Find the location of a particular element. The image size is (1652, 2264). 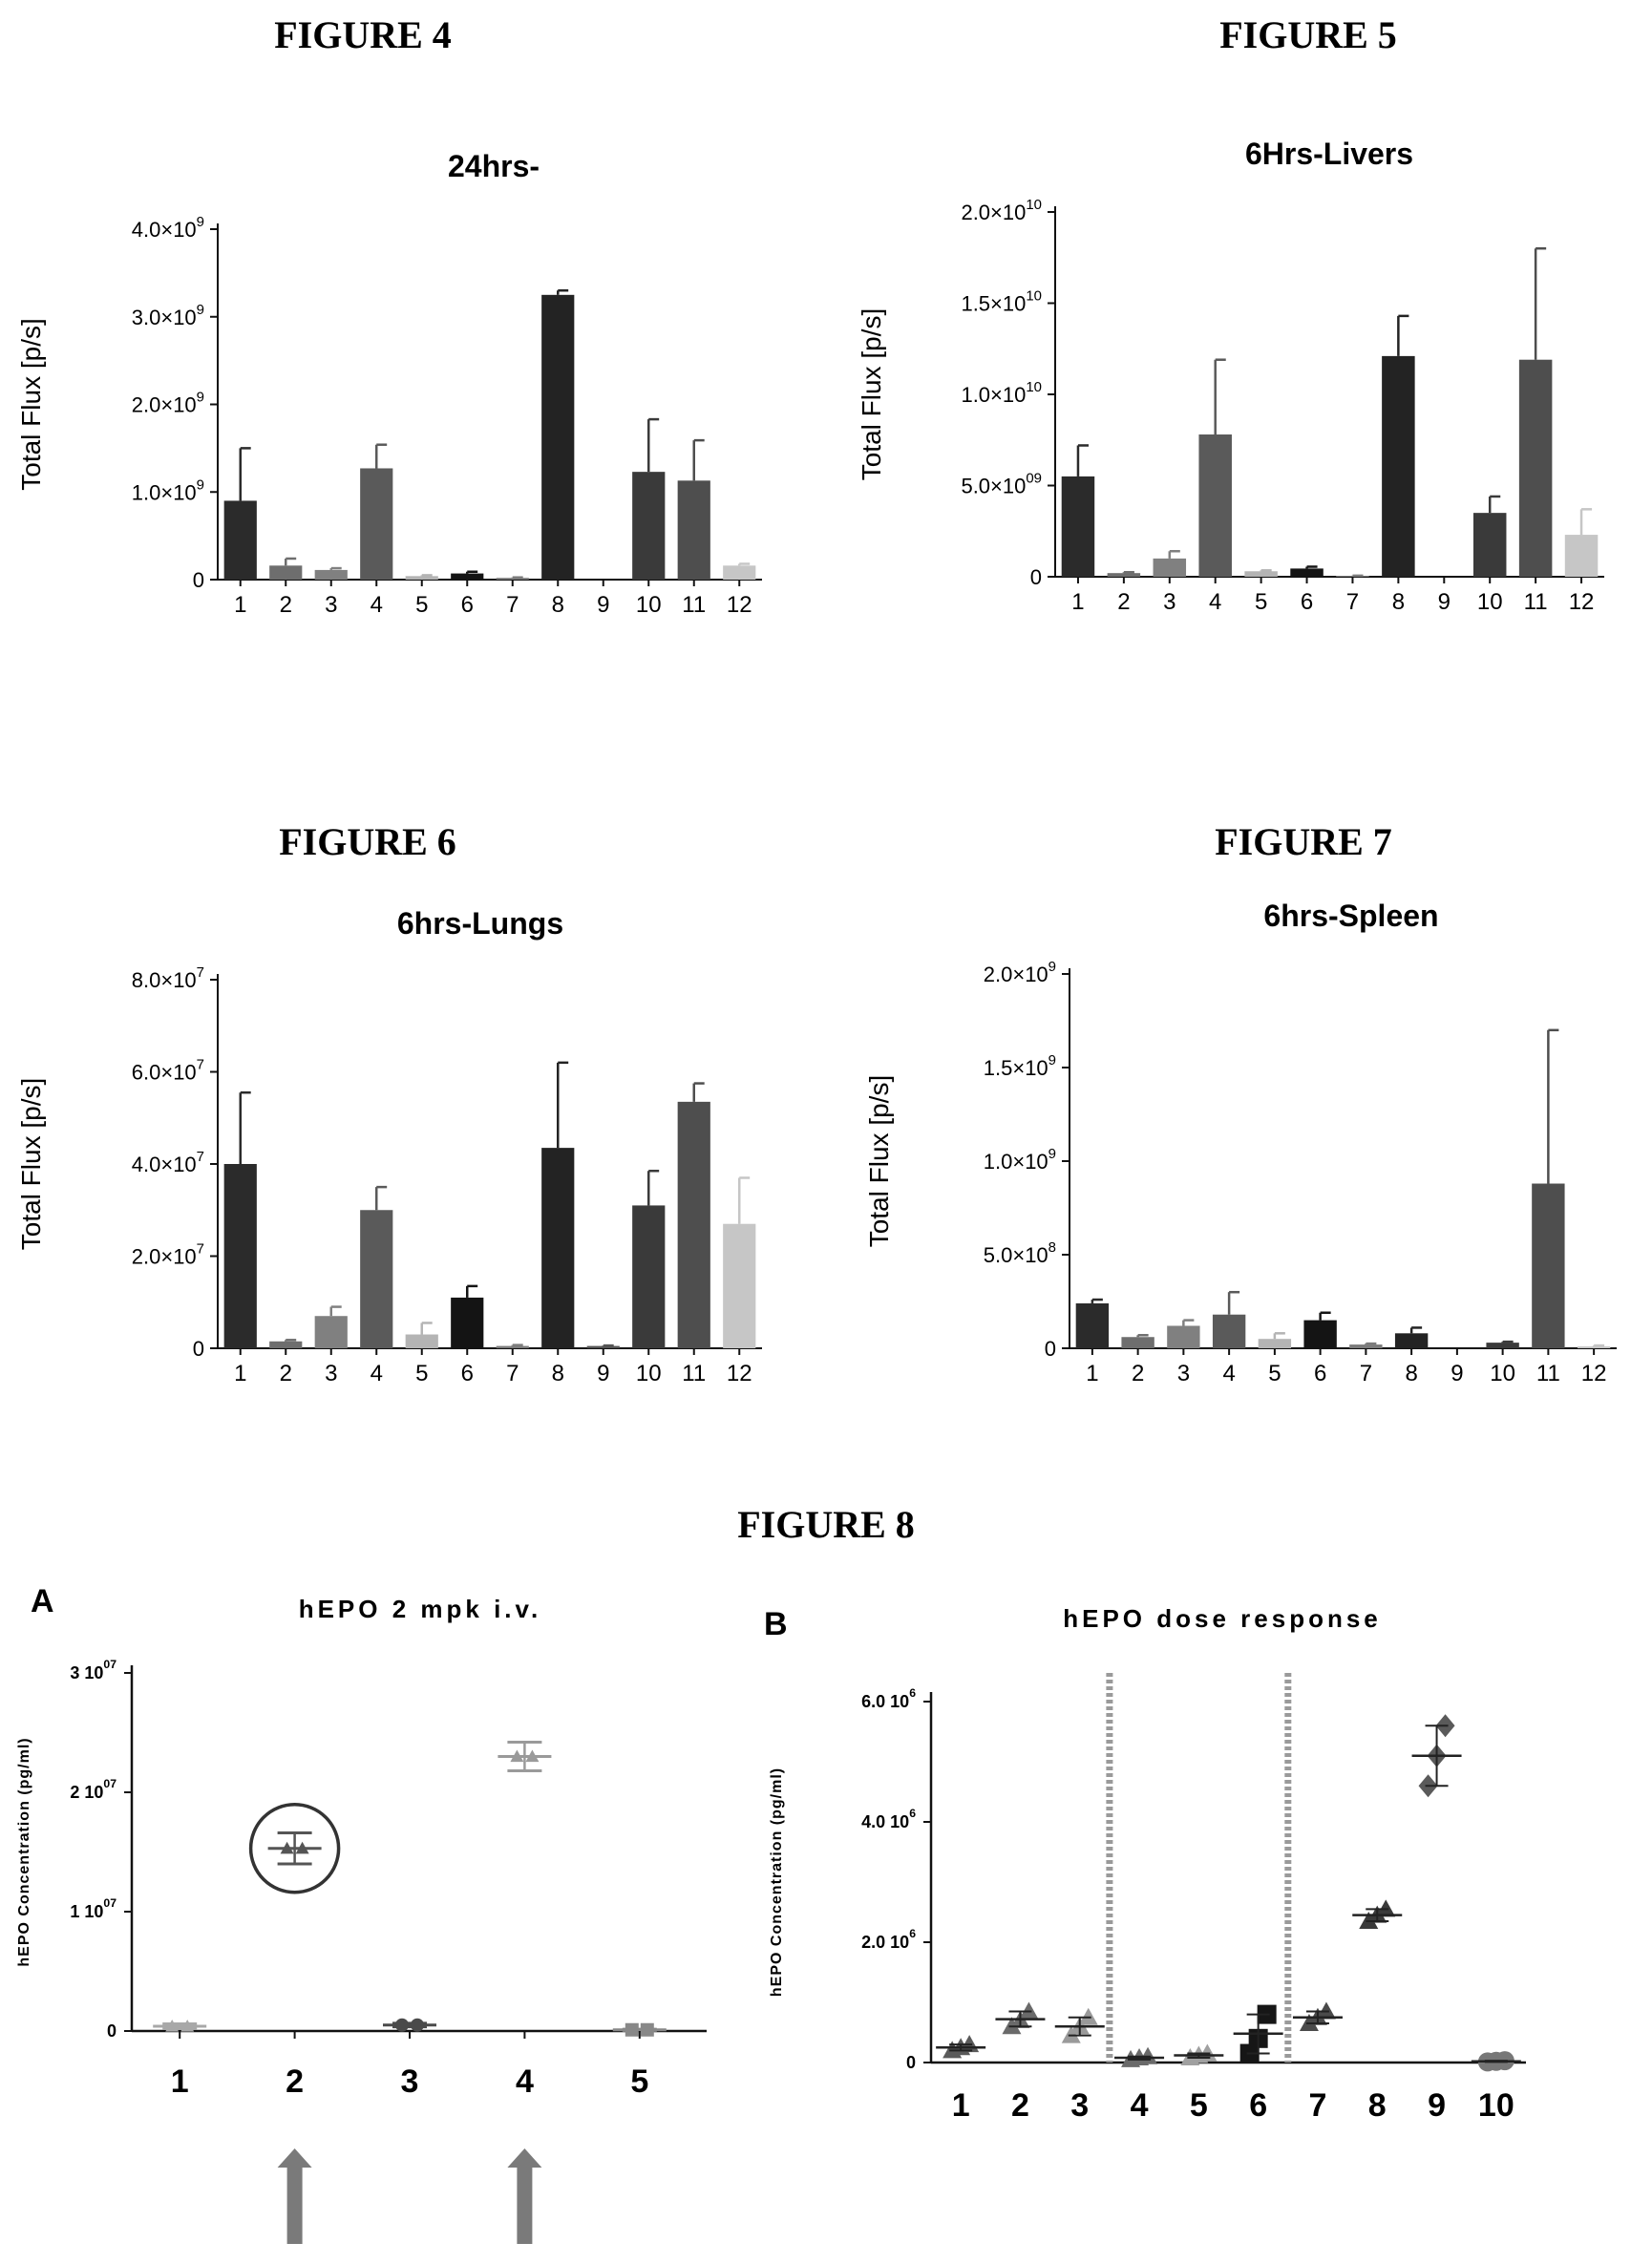

y-tick-label: 2 1007 is located at coordinates (93, 1789).